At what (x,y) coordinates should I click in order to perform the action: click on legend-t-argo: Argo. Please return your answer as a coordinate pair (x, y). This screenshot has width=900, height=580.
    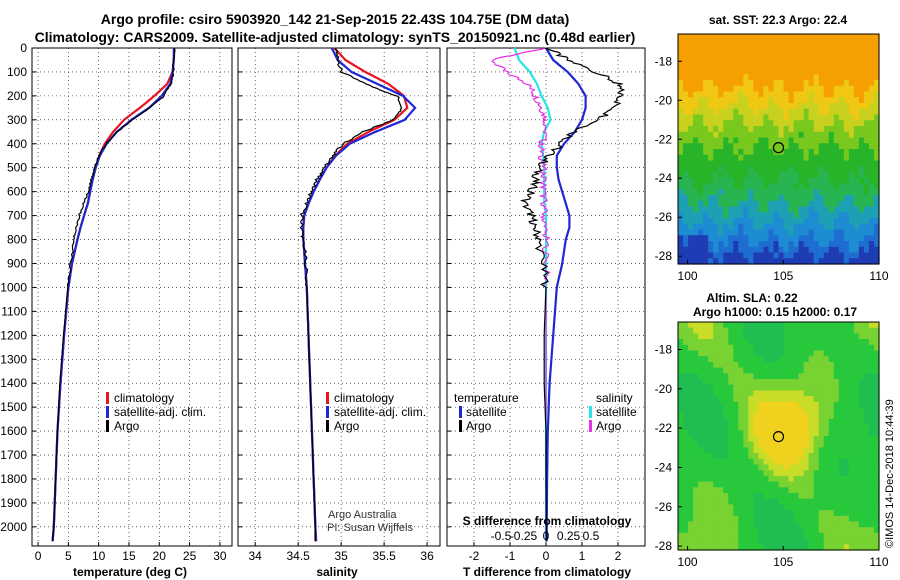
    Looking at the image, I should click on (479, 426).